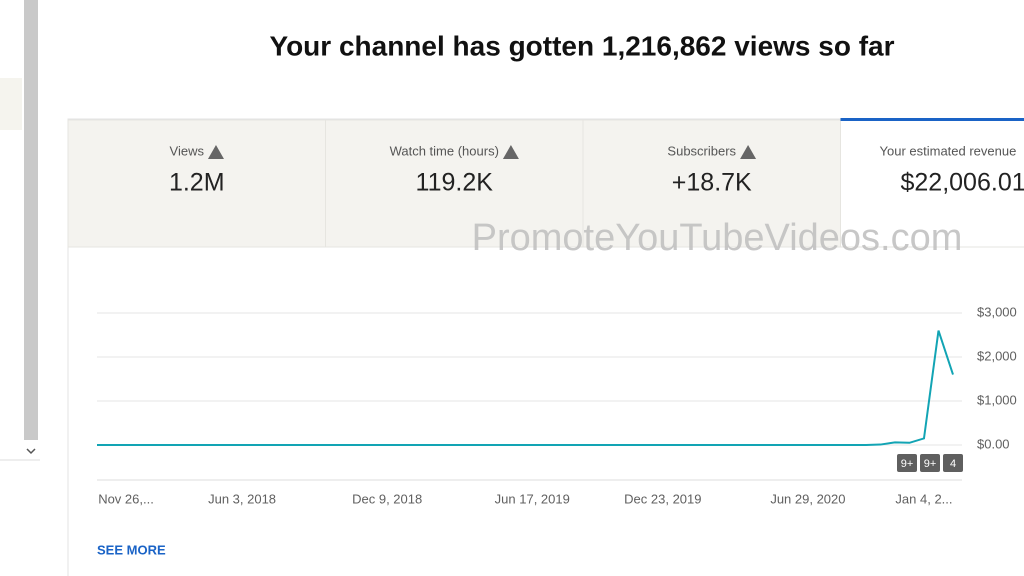  Describe the element at coordinates (387, 498) in the screenshot. I see `x-tick-label: Dec 9, 2018` at that location.